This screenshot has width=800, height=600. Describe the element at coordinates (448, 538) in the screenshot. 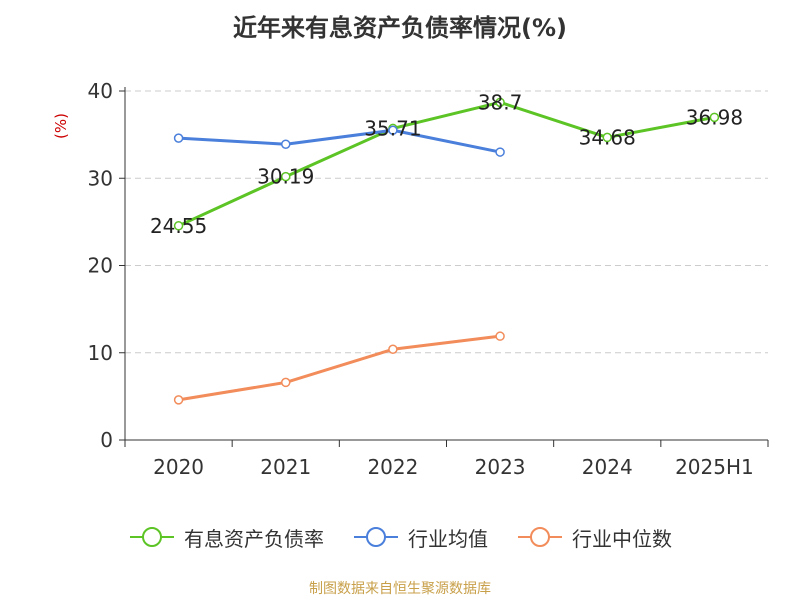

I see `legend-label: 行业均值` at that location.